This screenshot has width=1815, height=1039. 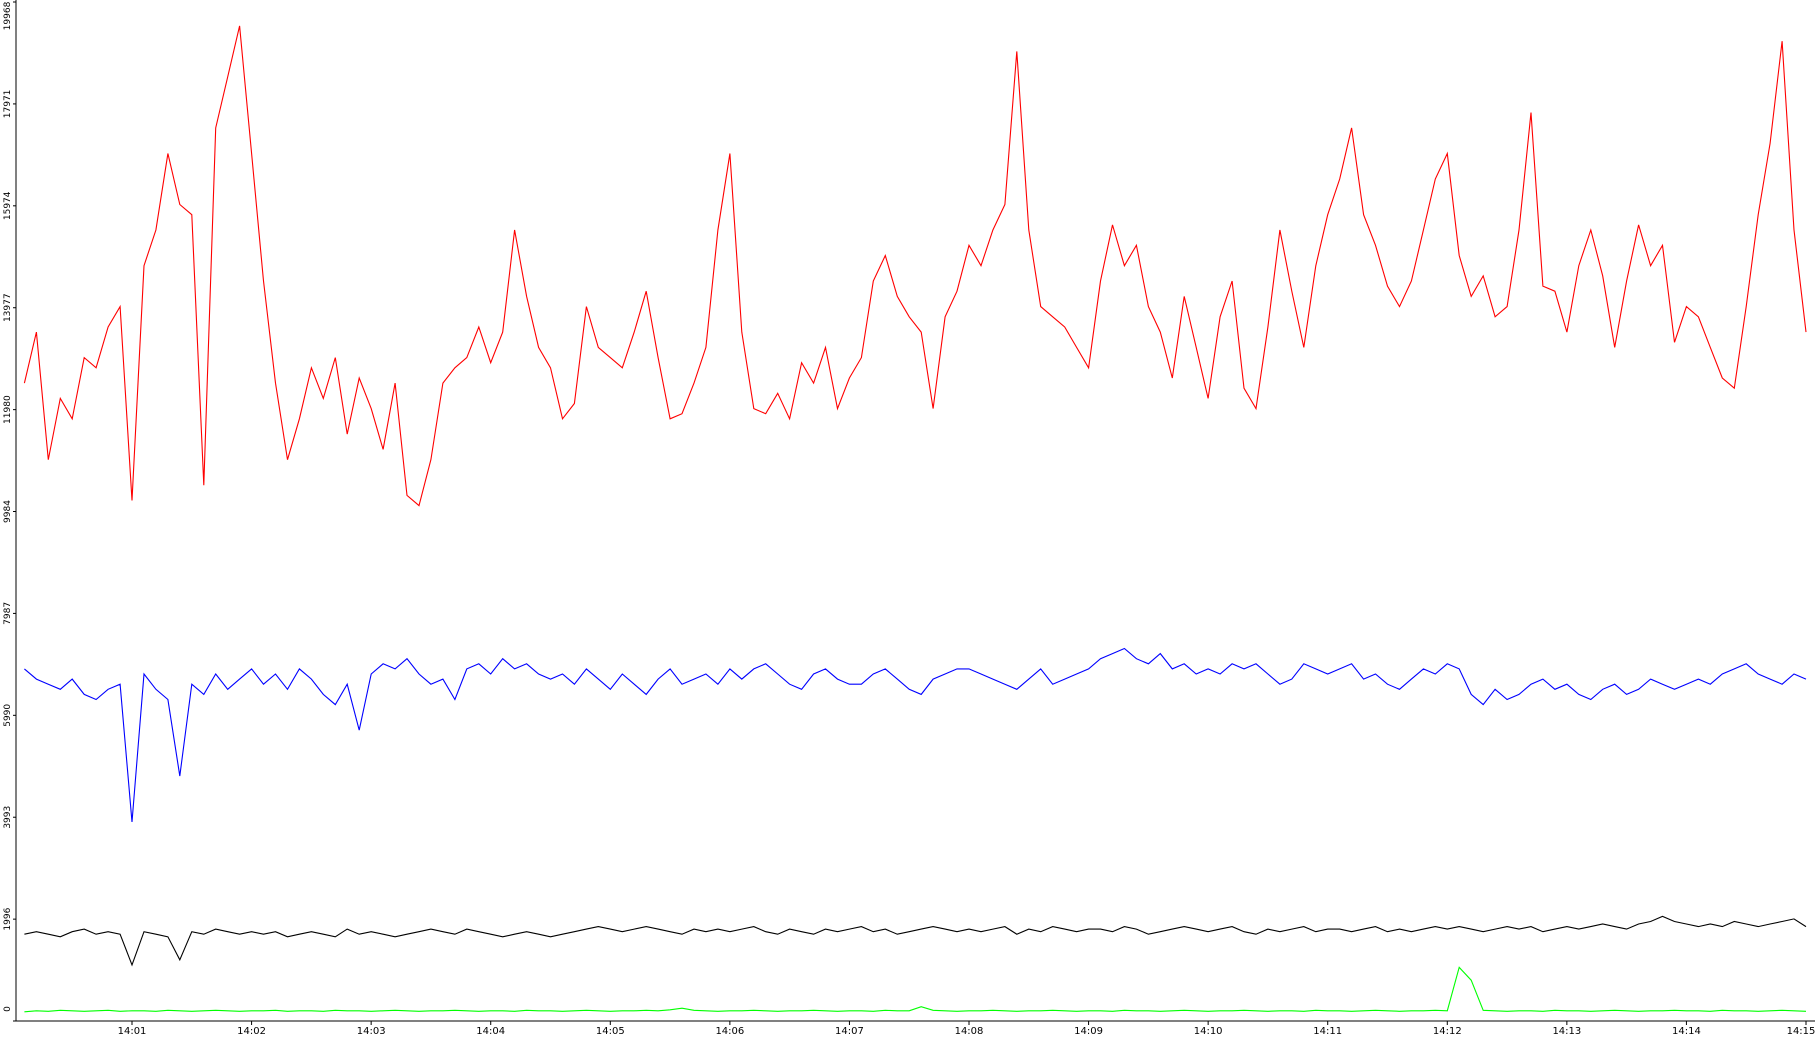 I want to click on x-tick-label: 14:11, so click(x=1327, y=1031).